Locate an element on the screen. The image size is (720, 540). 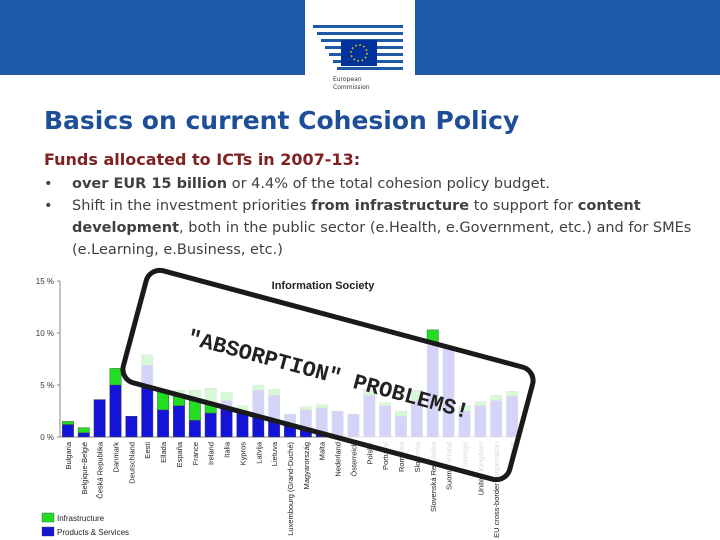
x-tick-label: Portugal is located at coordinates (385, 456).